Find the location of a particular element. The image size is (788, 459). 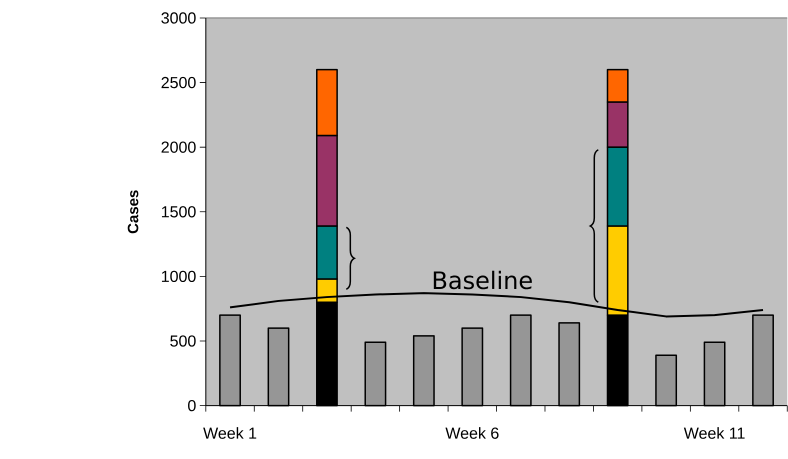

x-tick-label: Week 11 is located at coordinates (714, 433).